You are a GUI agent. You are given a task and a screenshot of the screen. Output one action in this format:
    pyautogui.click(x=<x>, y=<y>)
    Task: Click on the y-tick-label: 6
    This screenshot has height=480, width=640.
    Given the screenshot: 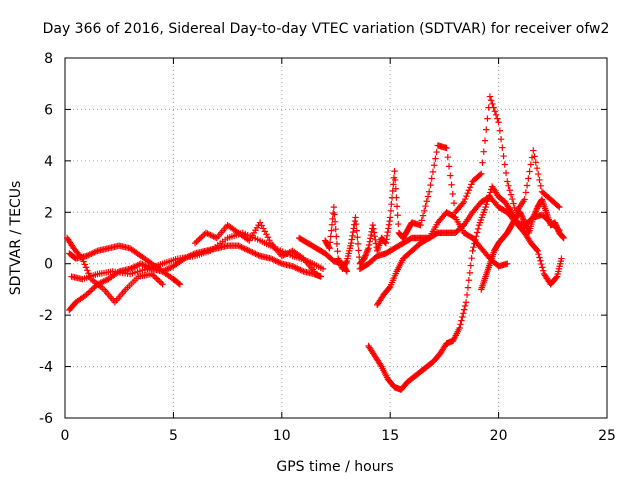 What is the action you would take?
    pyautogui.click(x=48, y=110)
    